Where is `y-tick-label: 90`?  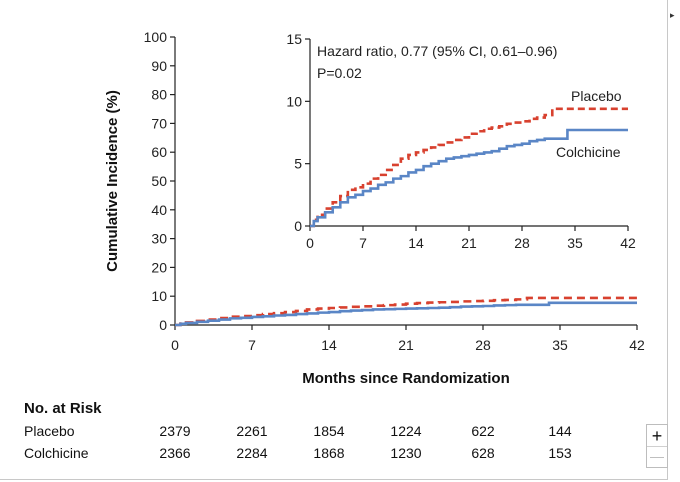 y-tick-label: 90 is located at coordinates (159, 66).